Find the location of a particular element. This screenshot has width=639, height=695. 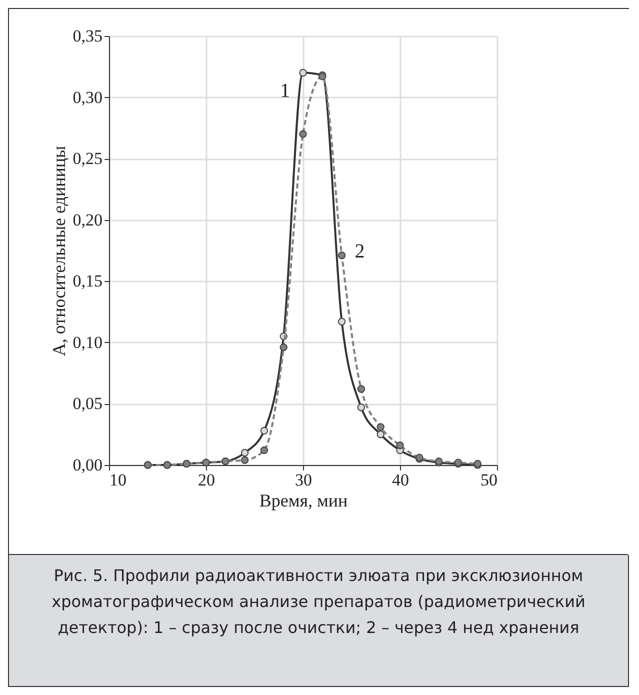

y-tick-label: 0,25 is located at coordinates (87, 158).